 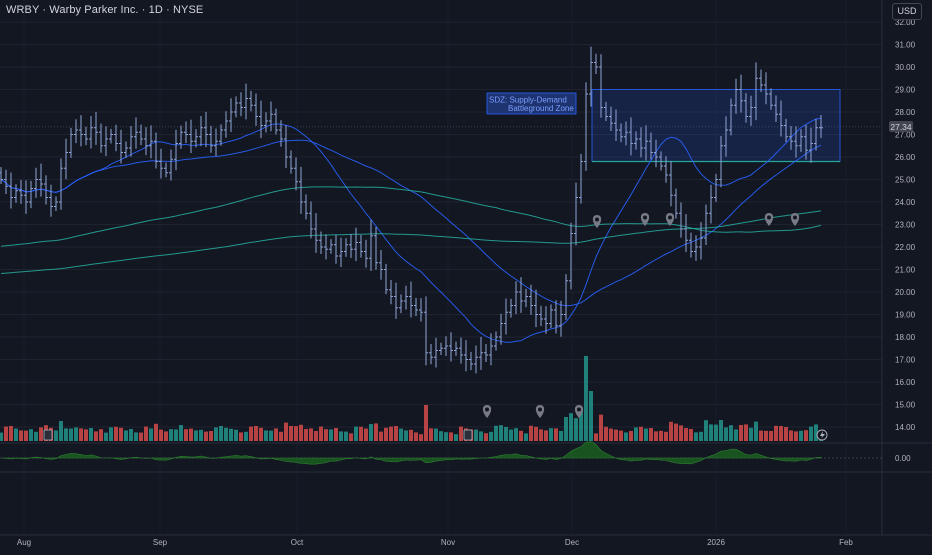 I want to click on time-tick-label: 2026, so click(x=716, y=542).